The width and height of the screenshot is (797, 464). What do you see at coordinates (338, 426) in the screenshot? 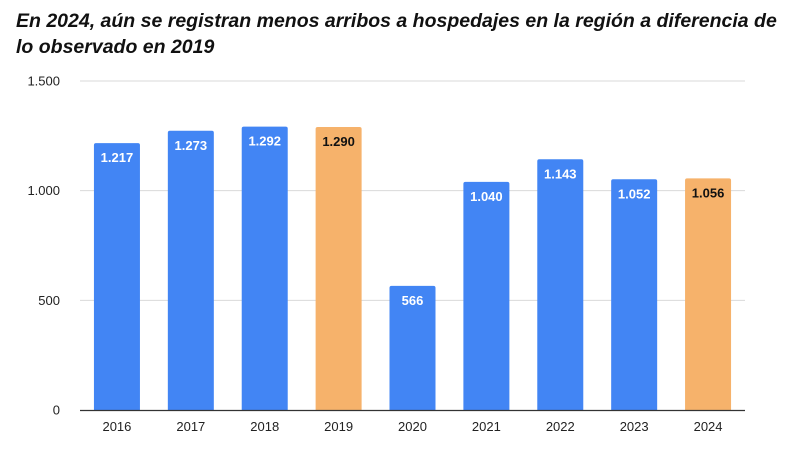
I see `x-tick-label-2019: 2019` at bounding box center [338, 426].